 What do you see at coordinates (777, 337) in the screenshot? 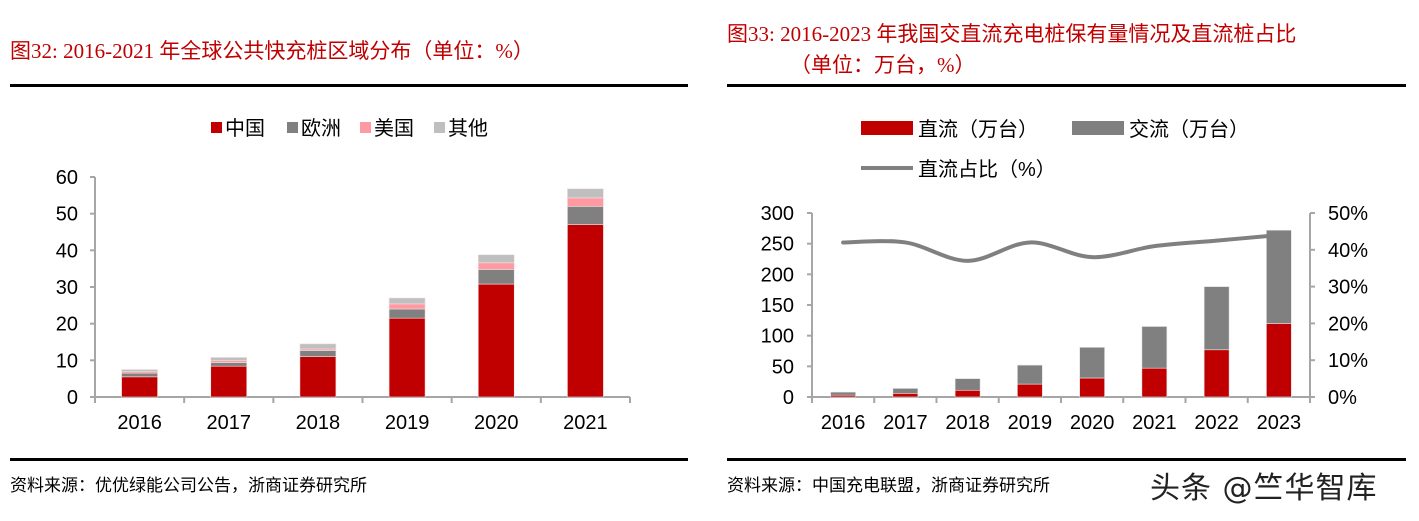
I see `right-left-y-tick-label: 100` at bounding box center [777, 337].